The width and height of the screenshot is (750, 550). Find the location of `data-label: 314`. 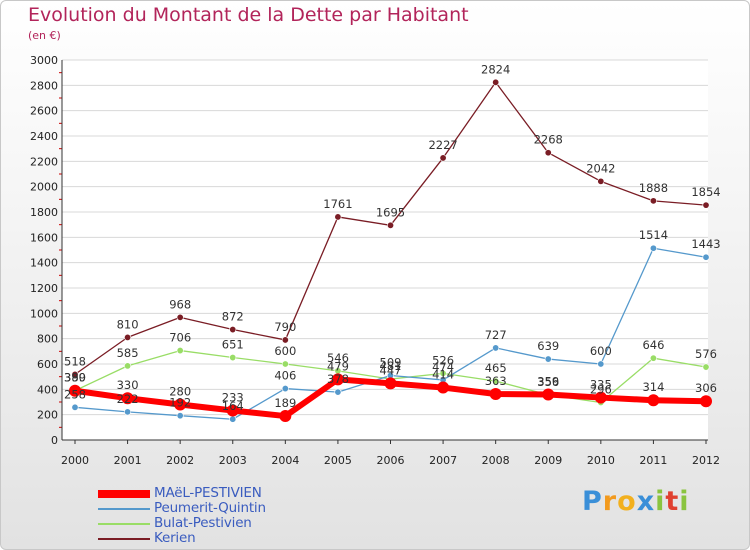

data-label: 314 is located at coordinates (653, 387).